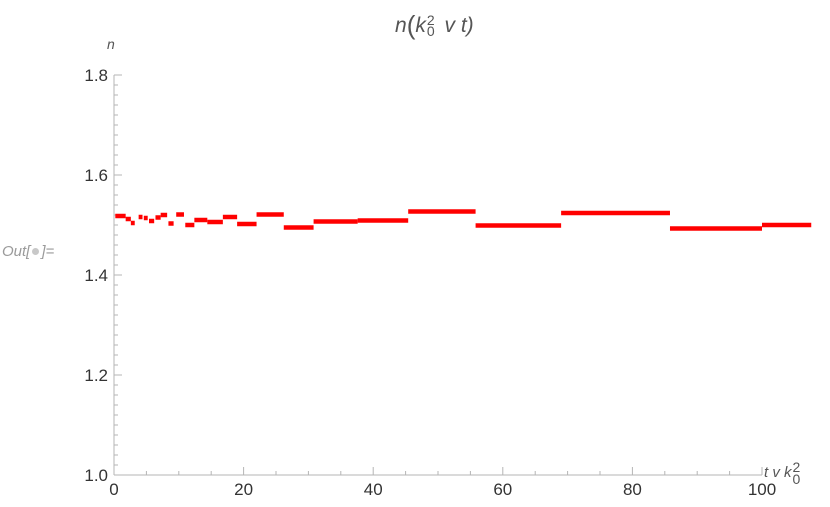 The width and height of the screenshot is (830, 507). What do you see at coordinates (774, 472) in the screenshot?
I see `x-label-text: t v` at bounding box center [774, 472].